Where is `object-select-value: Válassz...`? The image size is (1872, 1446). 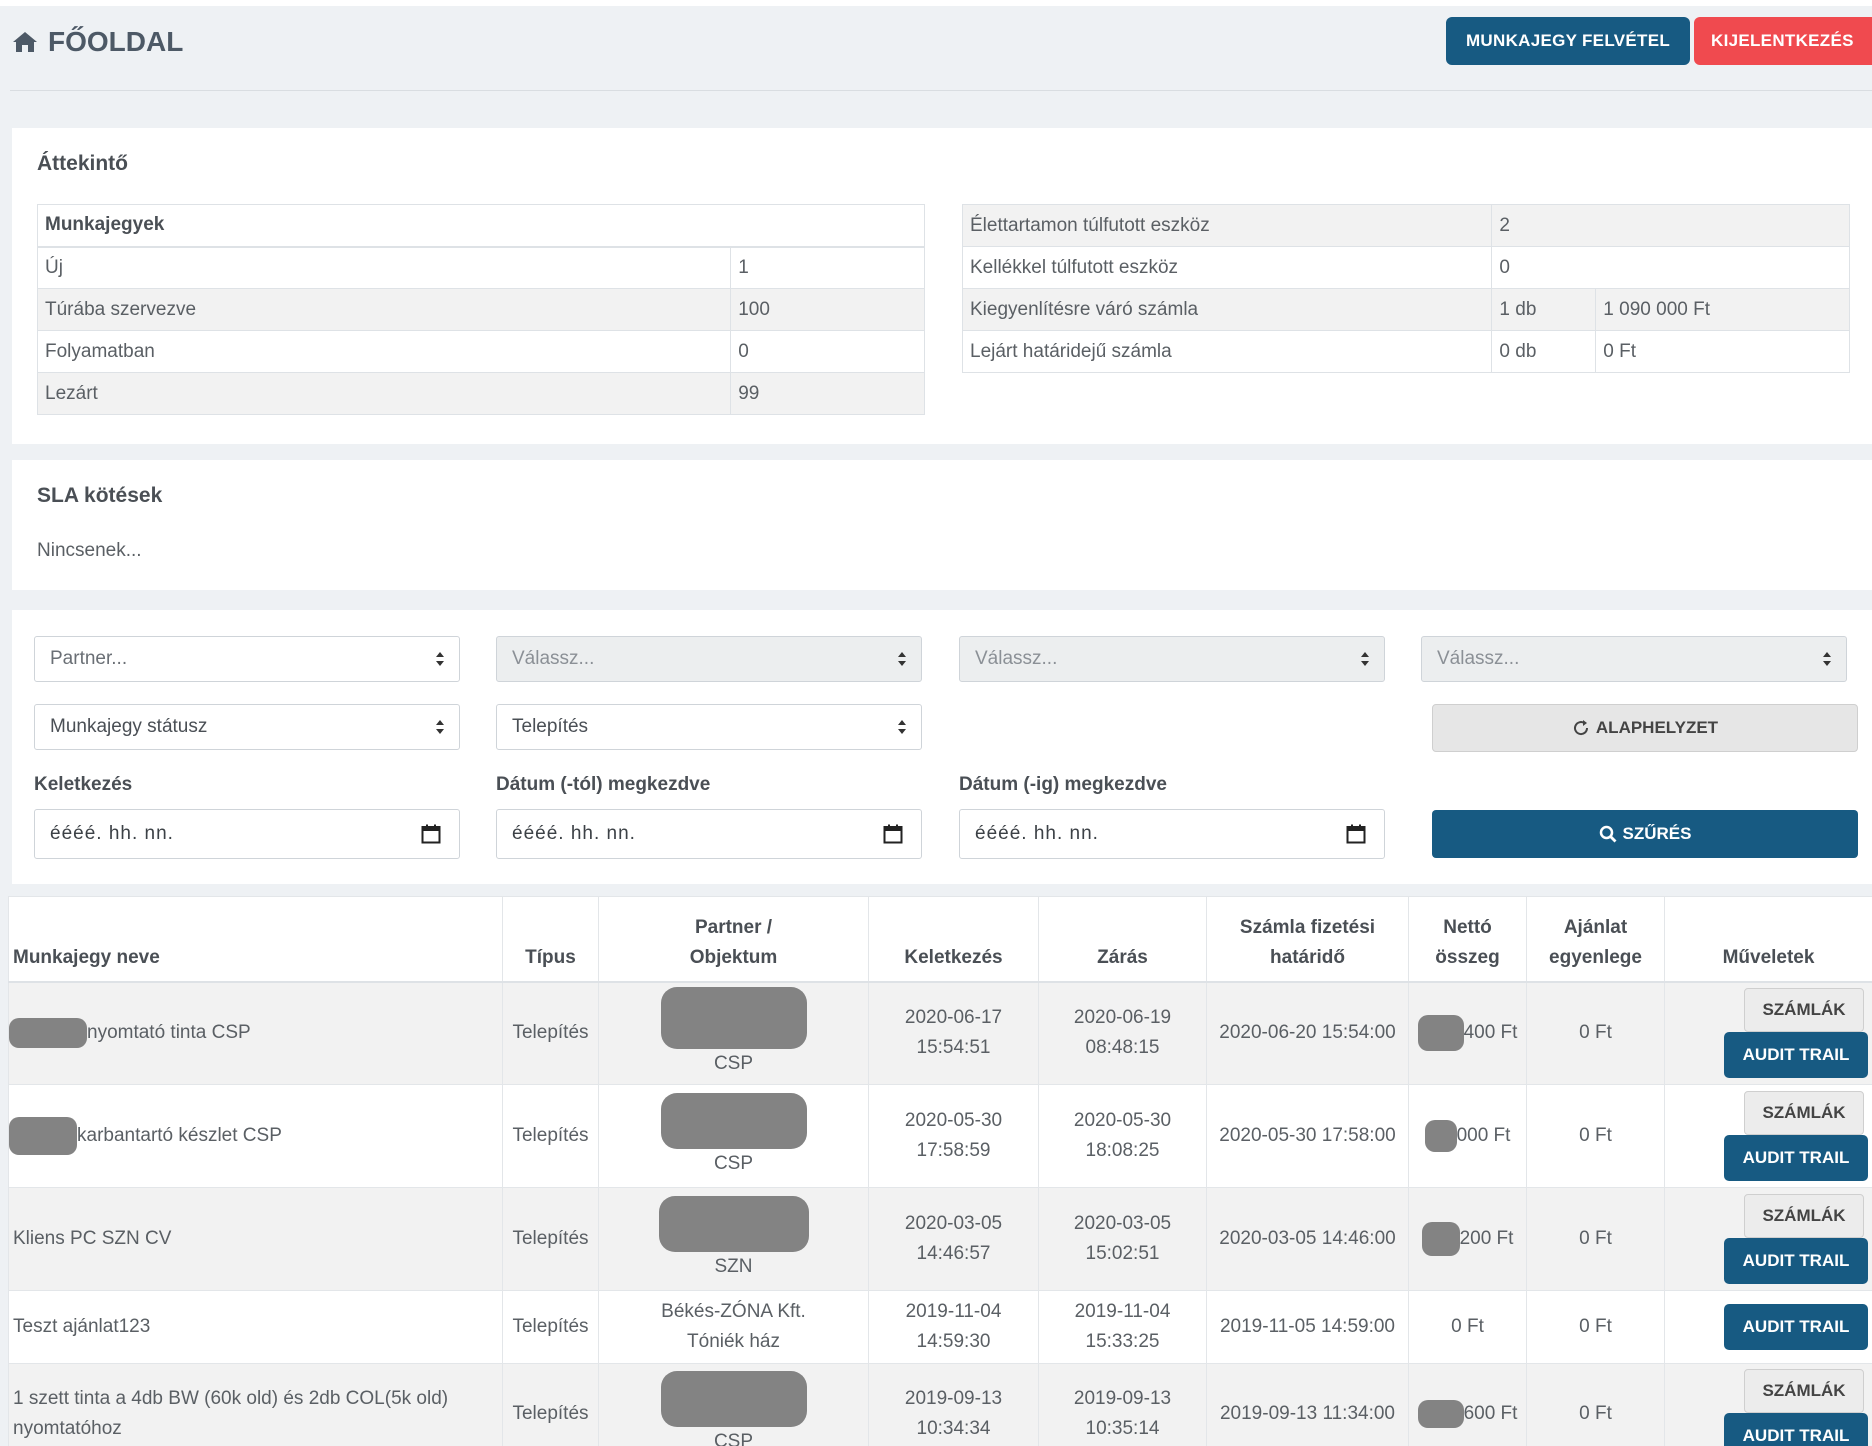 object-select-value: Válassz... is located at coordinates (553, 658).